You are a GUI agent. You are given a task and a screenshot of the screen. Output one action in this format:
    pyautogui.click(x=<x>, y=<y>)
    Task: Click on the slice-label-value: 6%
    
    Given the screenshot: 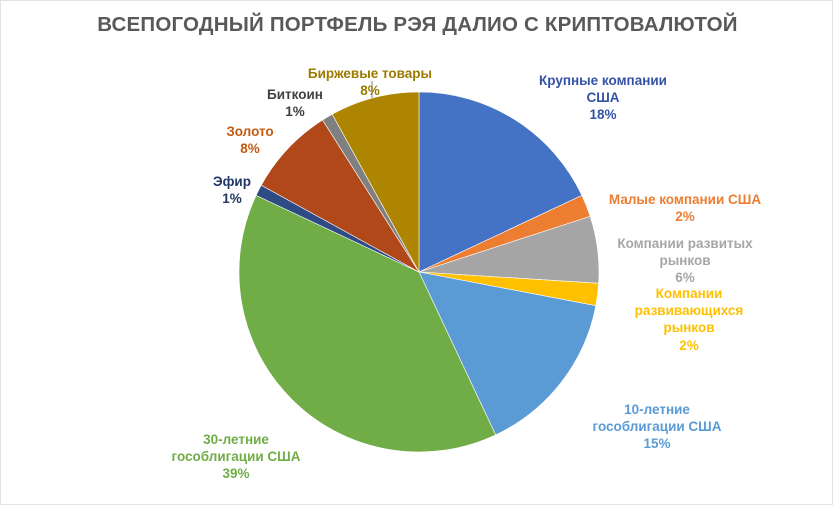 What is the action you would take?
    pyautogui.click(x=685, y=278)
    